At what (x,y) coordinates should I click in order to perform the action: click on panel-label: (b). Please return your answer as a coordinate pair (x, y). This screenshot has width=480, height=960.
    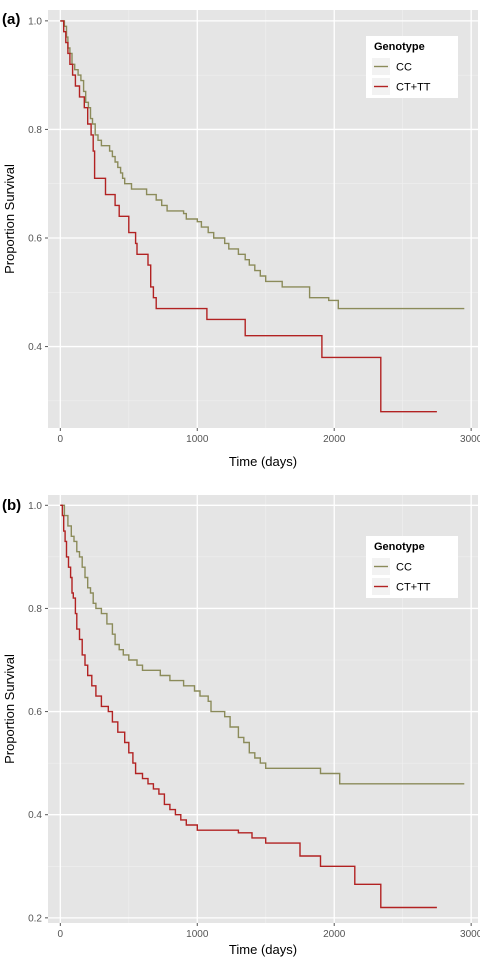
    Looking at the image, I should click on (11, 505).